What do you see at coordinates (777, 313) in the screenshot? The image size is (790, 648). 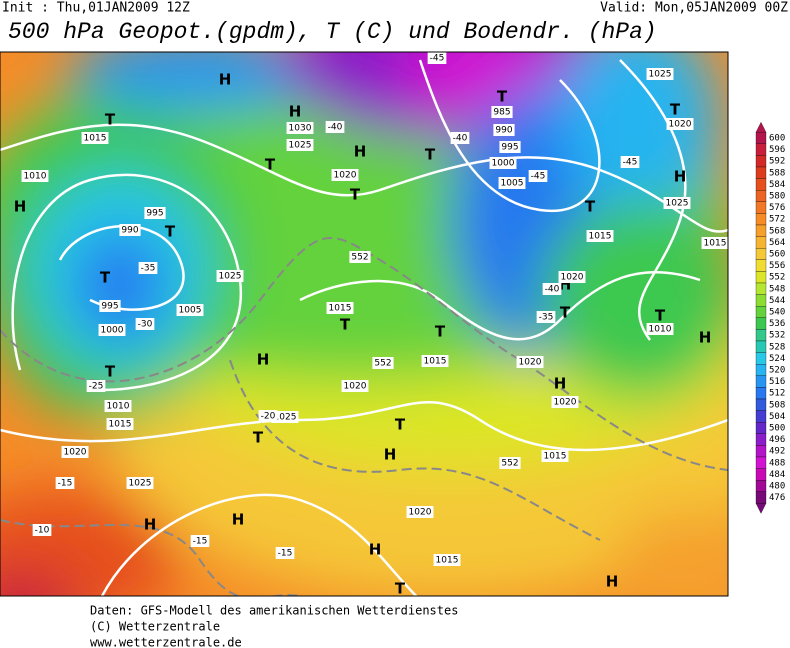 I see `scale-label: 540` at bounding box center [777, 313].